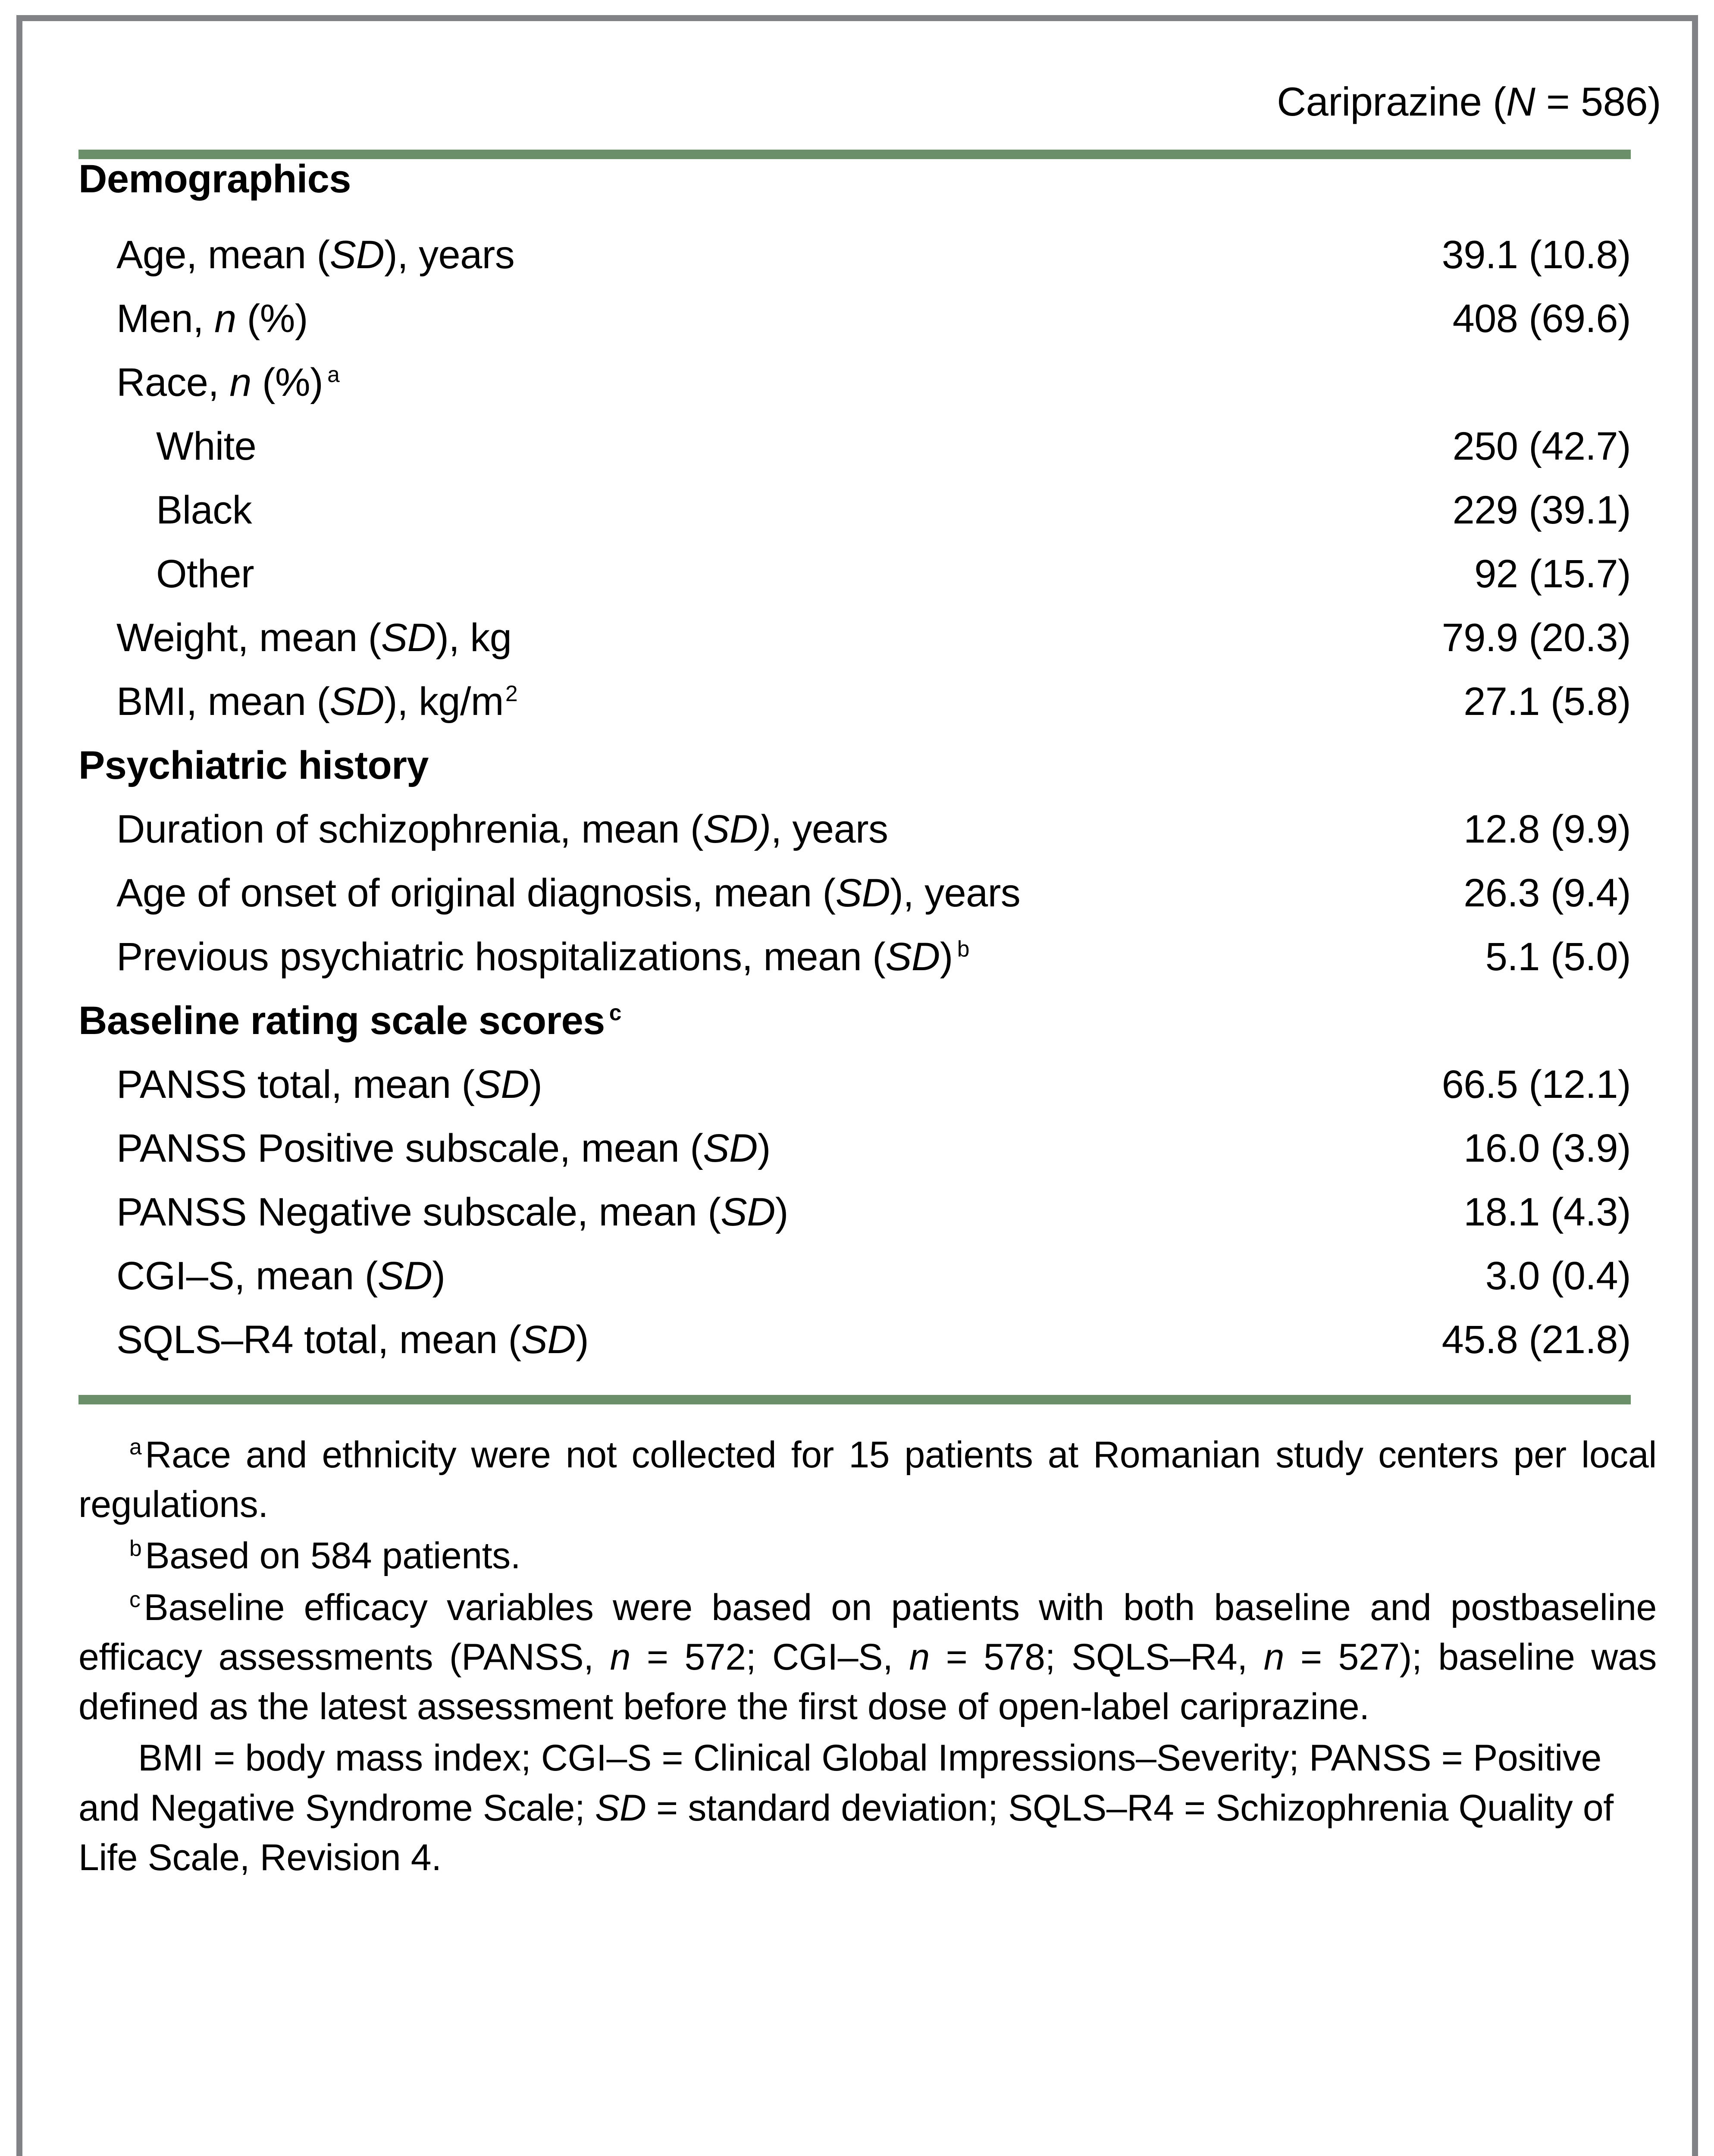 This screenshot has width=1714, height=2156. I want to click on row-label-cgi-s: CGI–S, mean (SD), so click(593, 1288).